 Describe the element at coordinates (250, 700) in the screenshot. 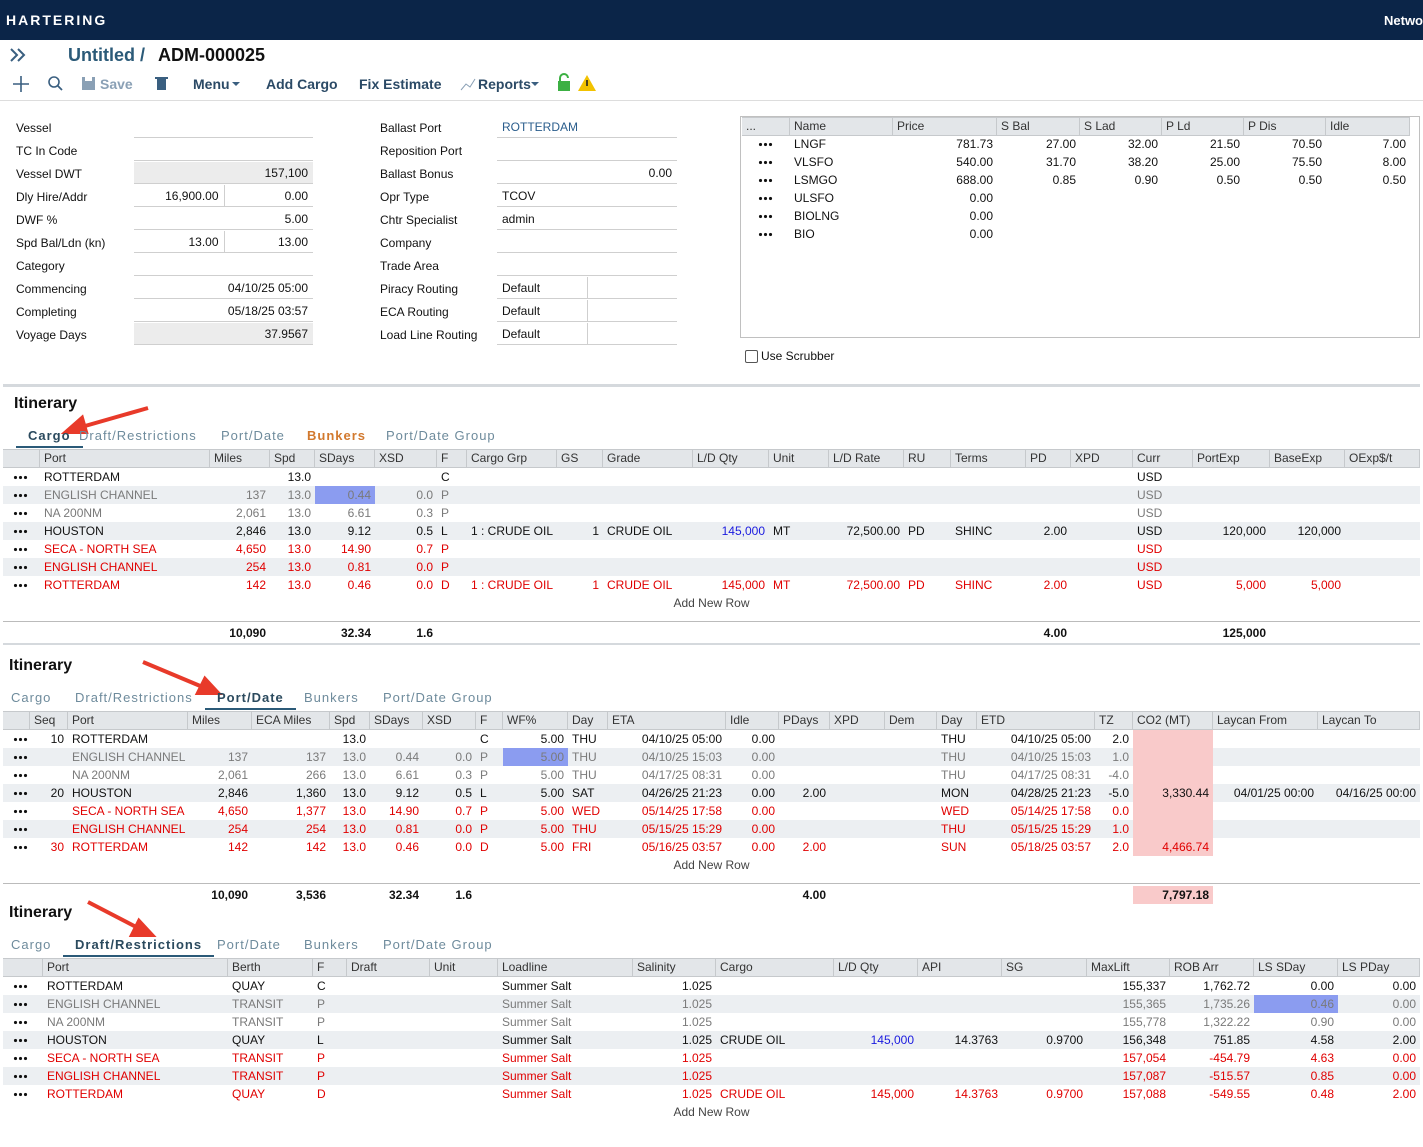

I see `tab: Port/Date` at that location.